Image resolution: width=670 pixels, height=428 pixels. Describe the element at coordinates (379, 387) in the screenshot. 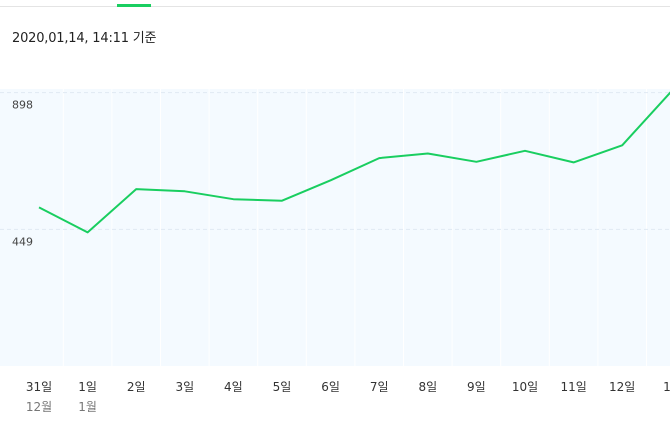

I see `x-tick-label: 7일` at that location.